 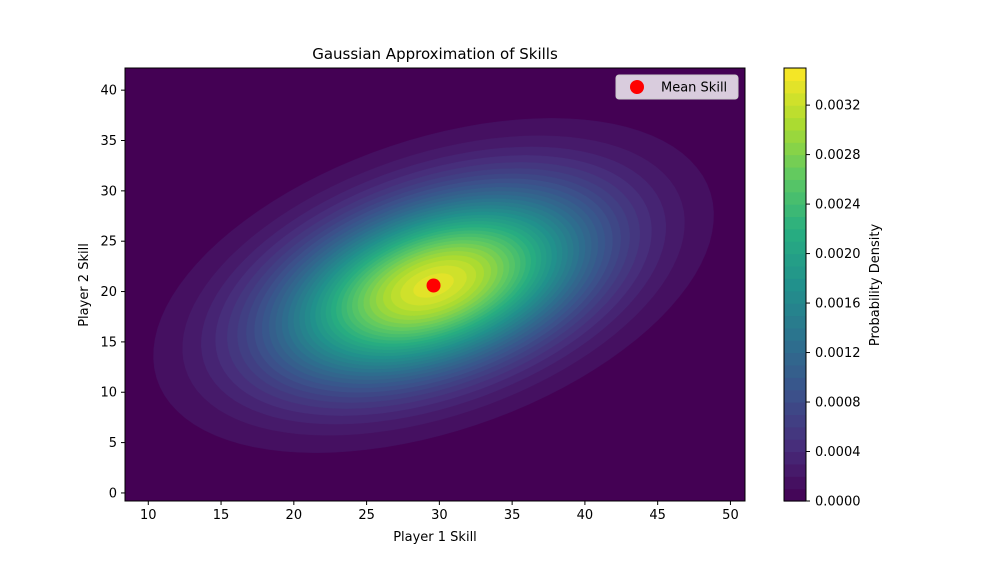 What do you see at coordinates (294, 515) in the screenshot?
I see `x-tick-label: 20` at bounding box center [294, 515].